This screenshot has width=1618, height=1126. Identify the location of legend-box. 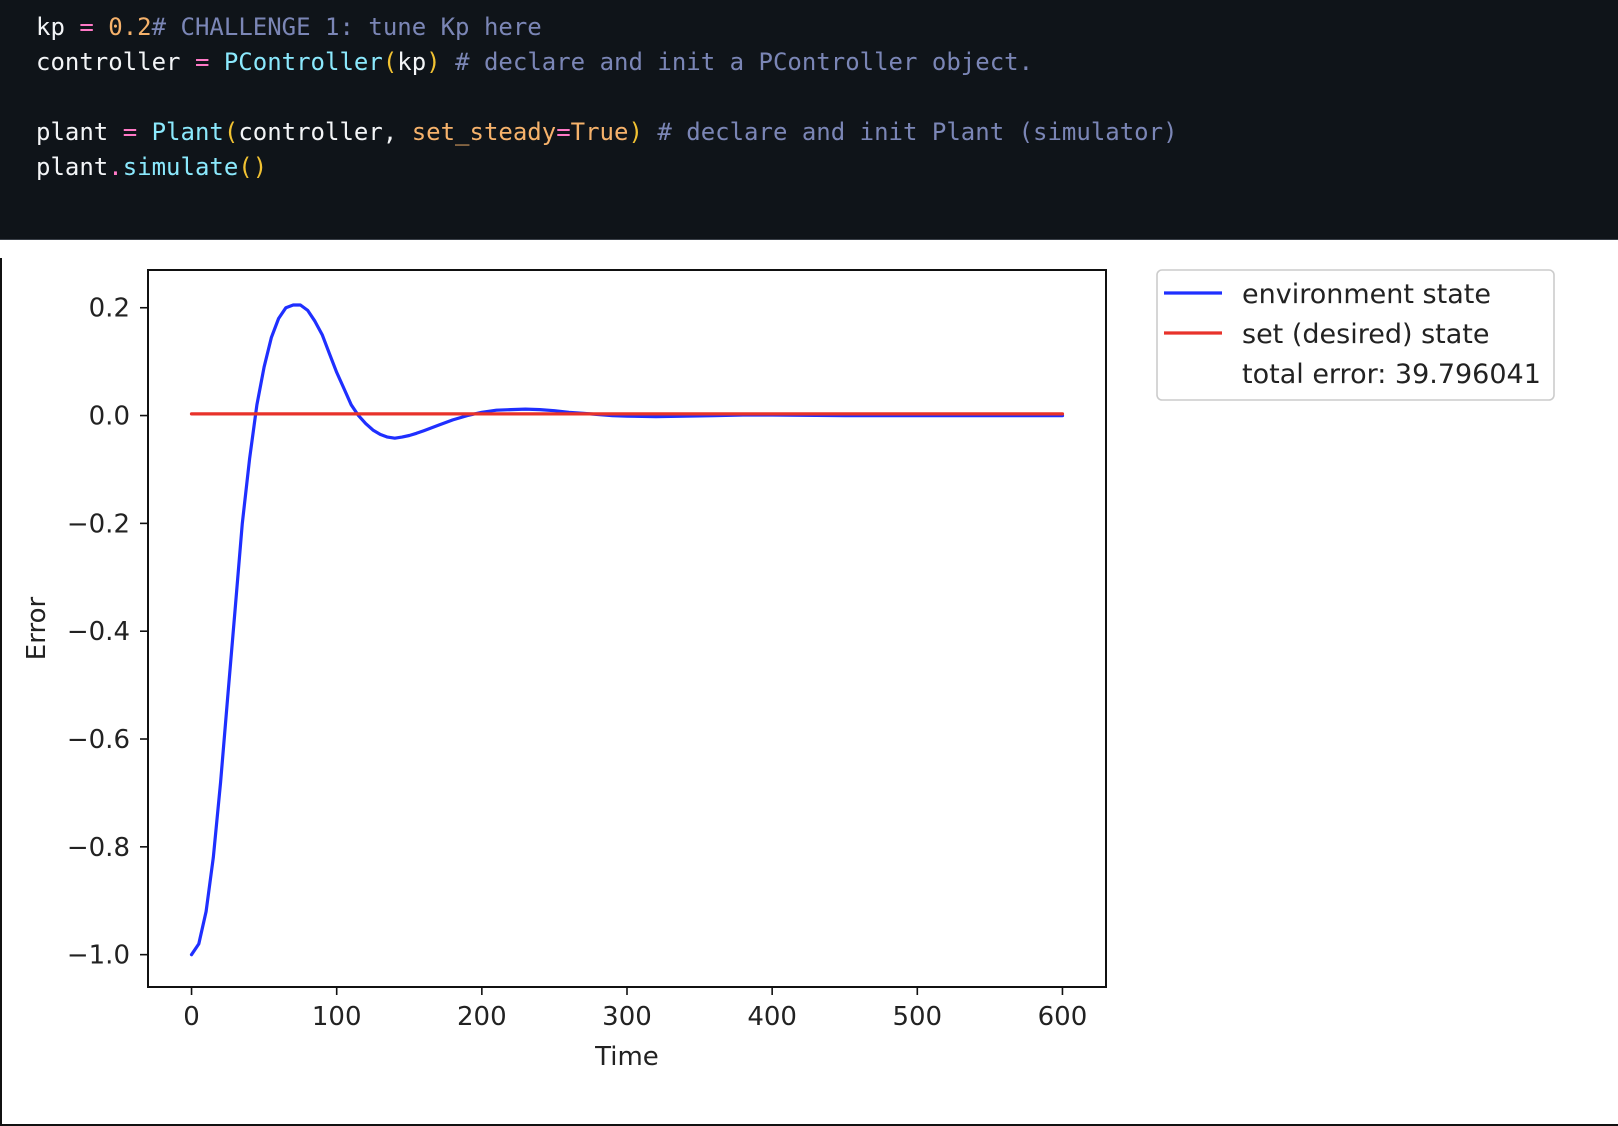
(1355, 335).